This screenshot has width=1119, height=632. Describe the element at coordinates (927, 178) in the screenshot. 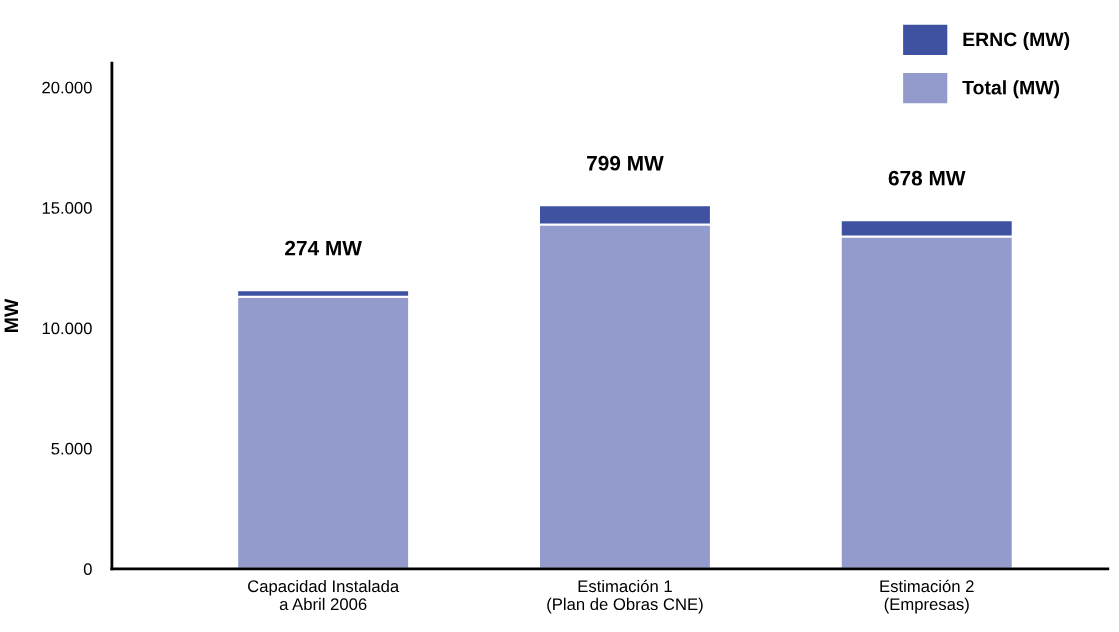

I see `data-label: 678 MW` at that location.